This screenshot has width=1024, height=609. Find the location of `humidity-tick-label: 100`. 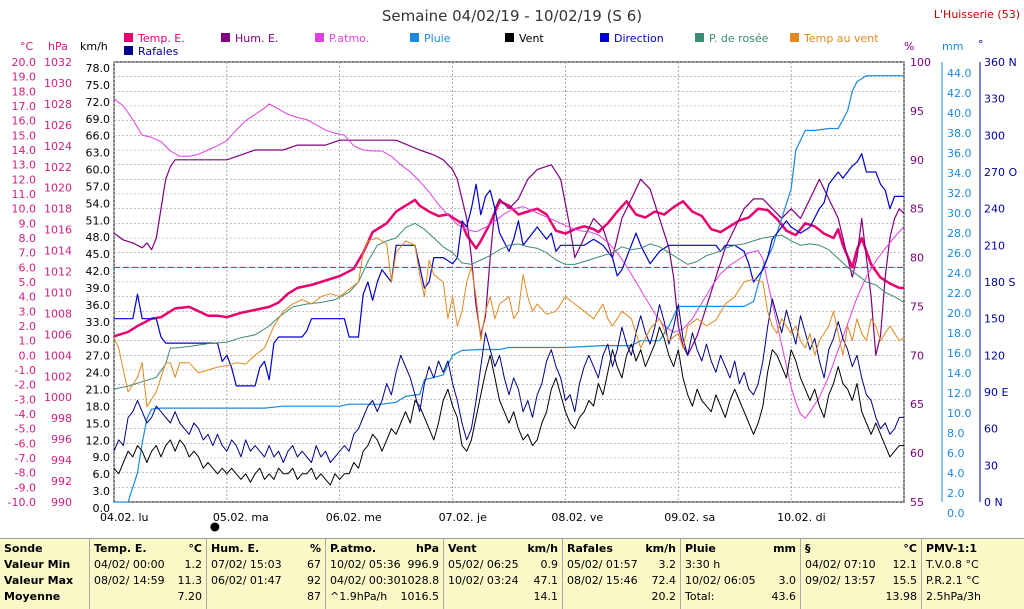

humidity-tick-label: 100 is located at coordinates (920, 62).